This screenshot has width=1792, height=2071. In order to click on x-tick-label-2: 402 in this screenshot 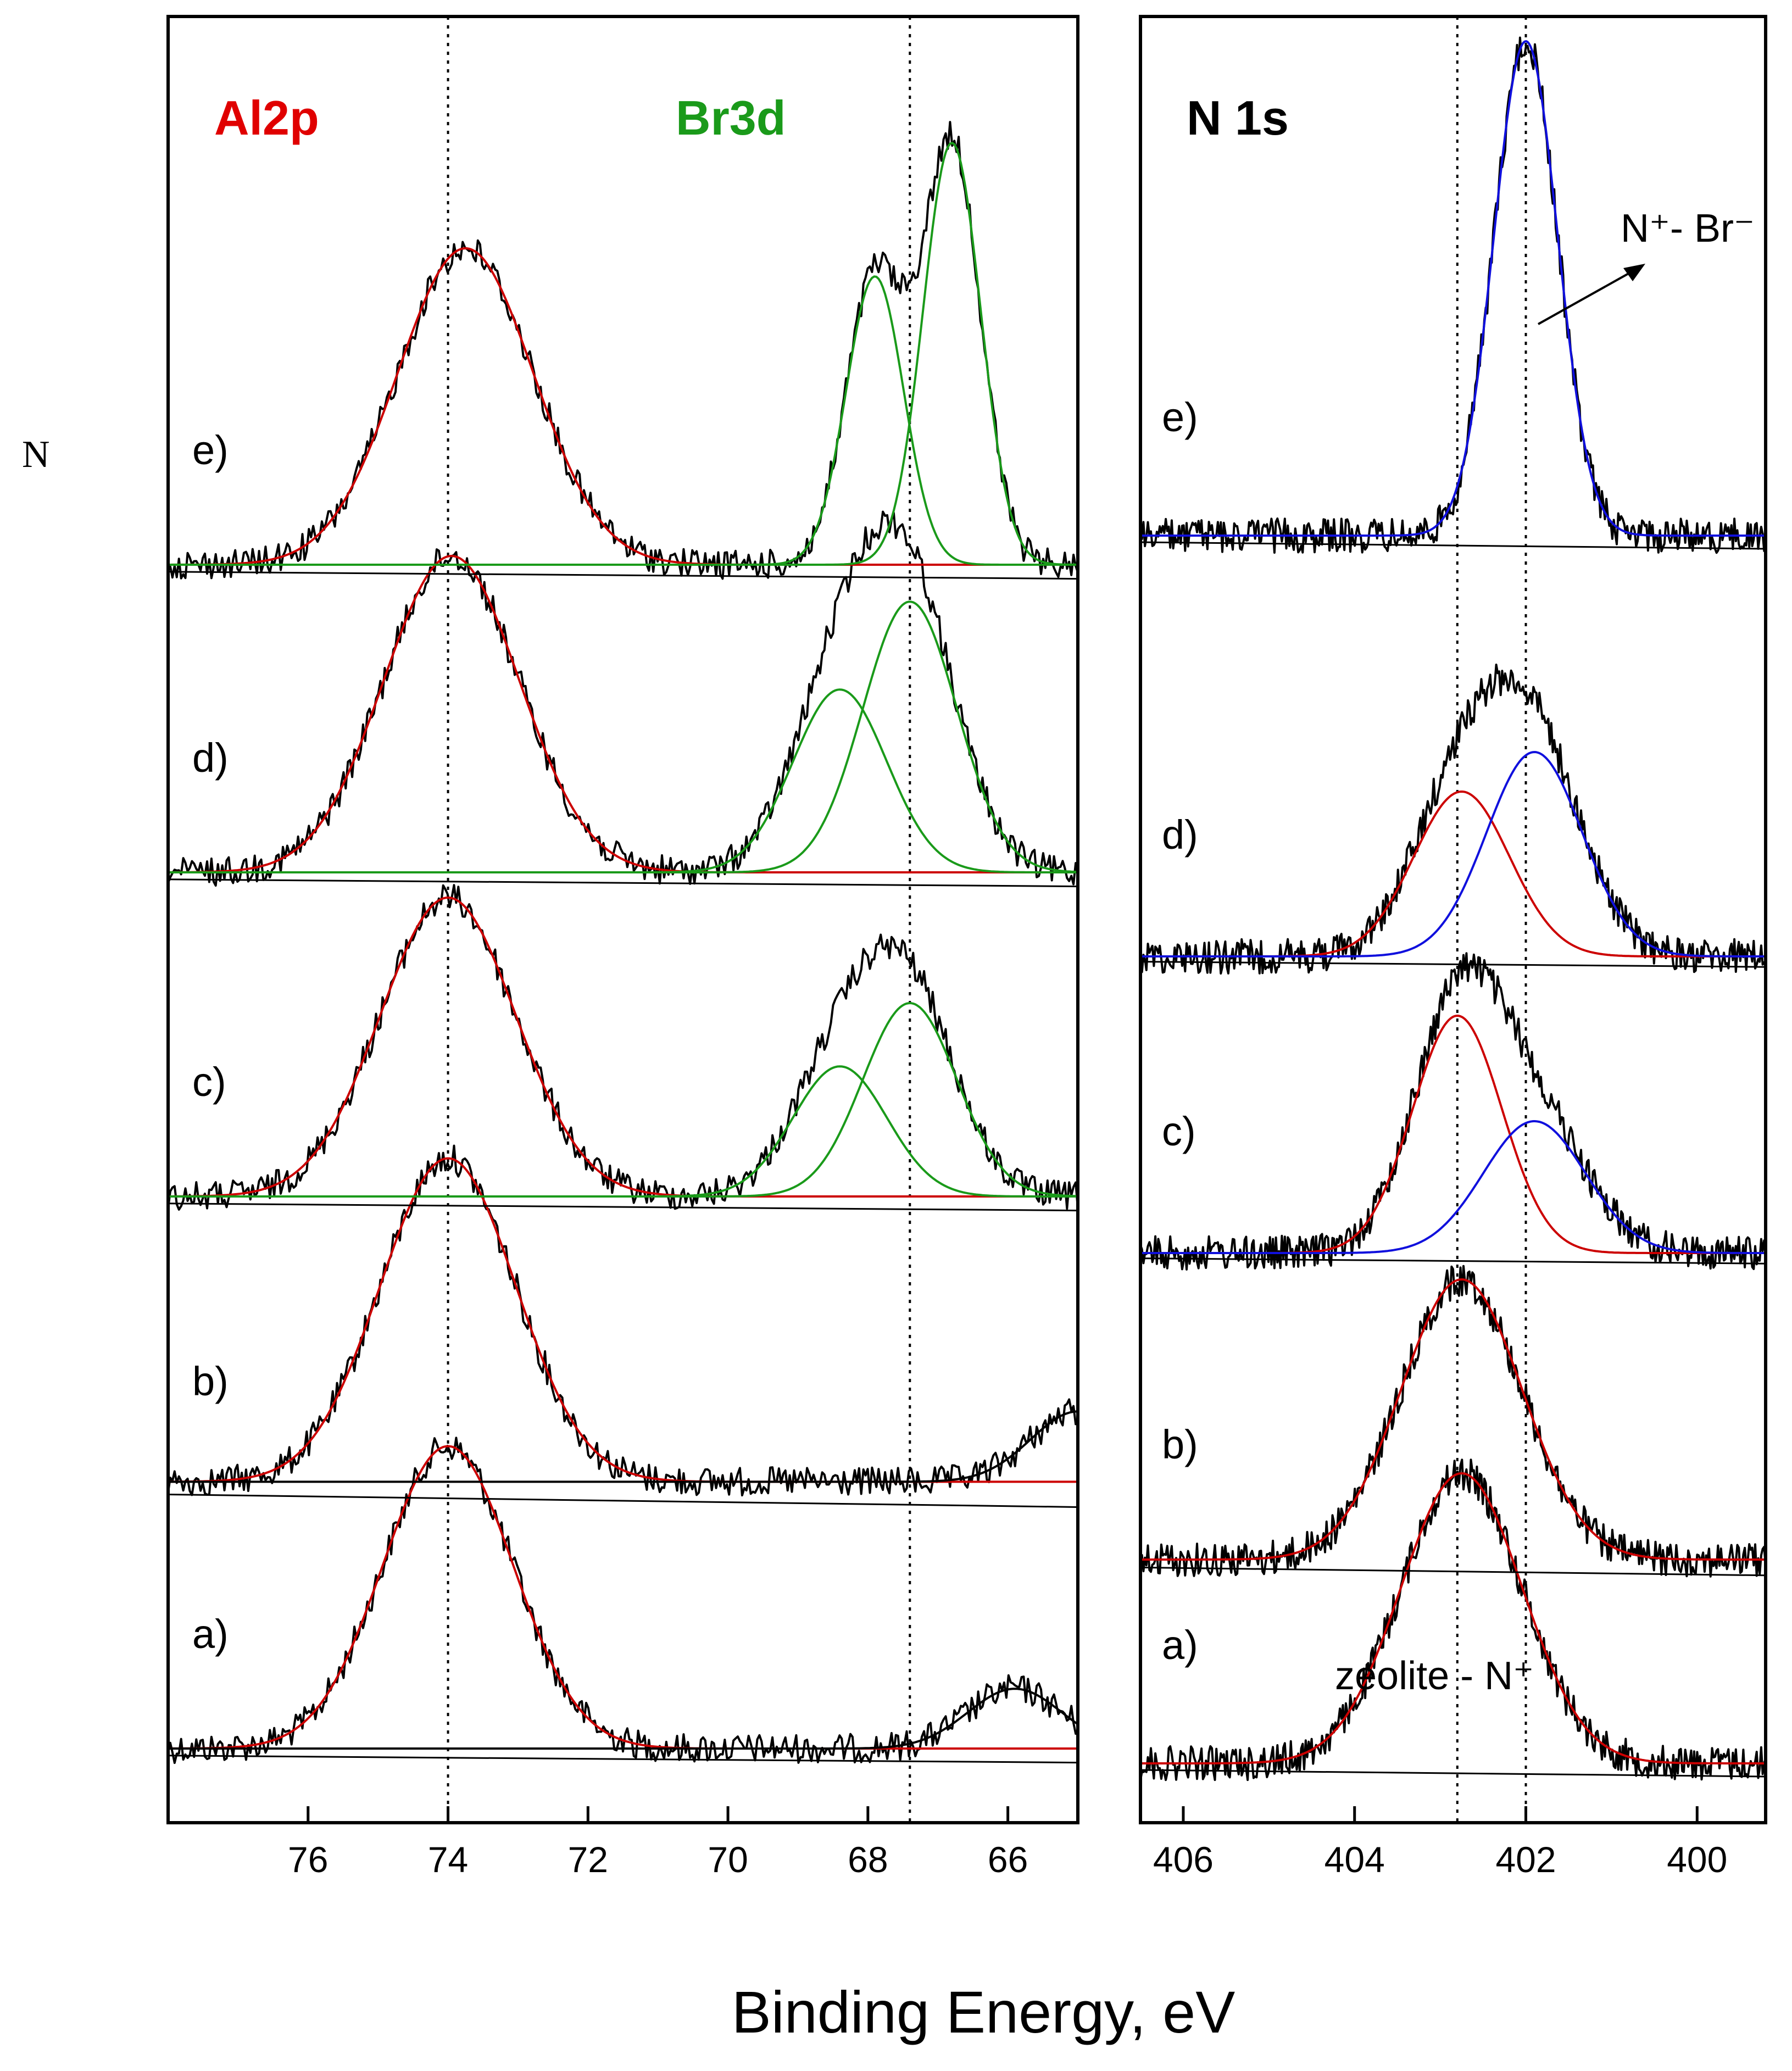, I will do `click(1525, 1859)`.